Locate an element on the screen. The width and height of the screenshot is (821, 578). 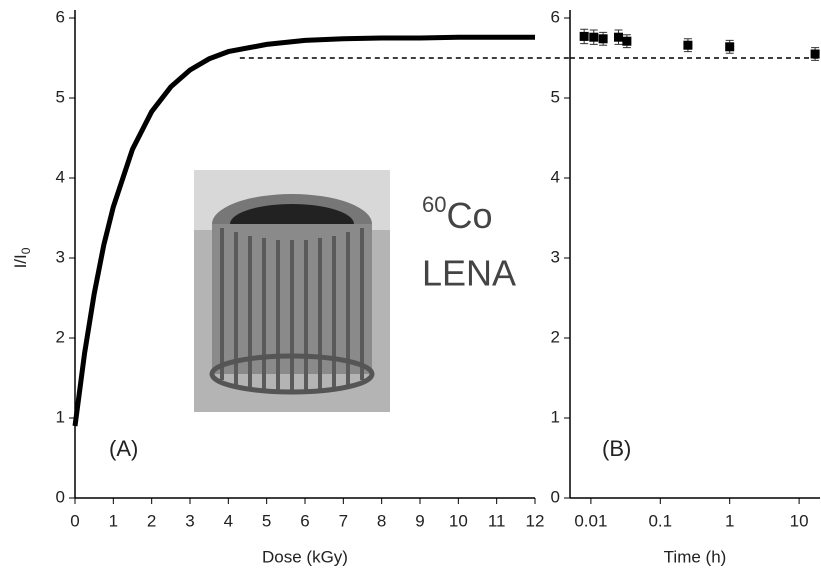
inset-label: LENA is located at coordinates (469, 273).